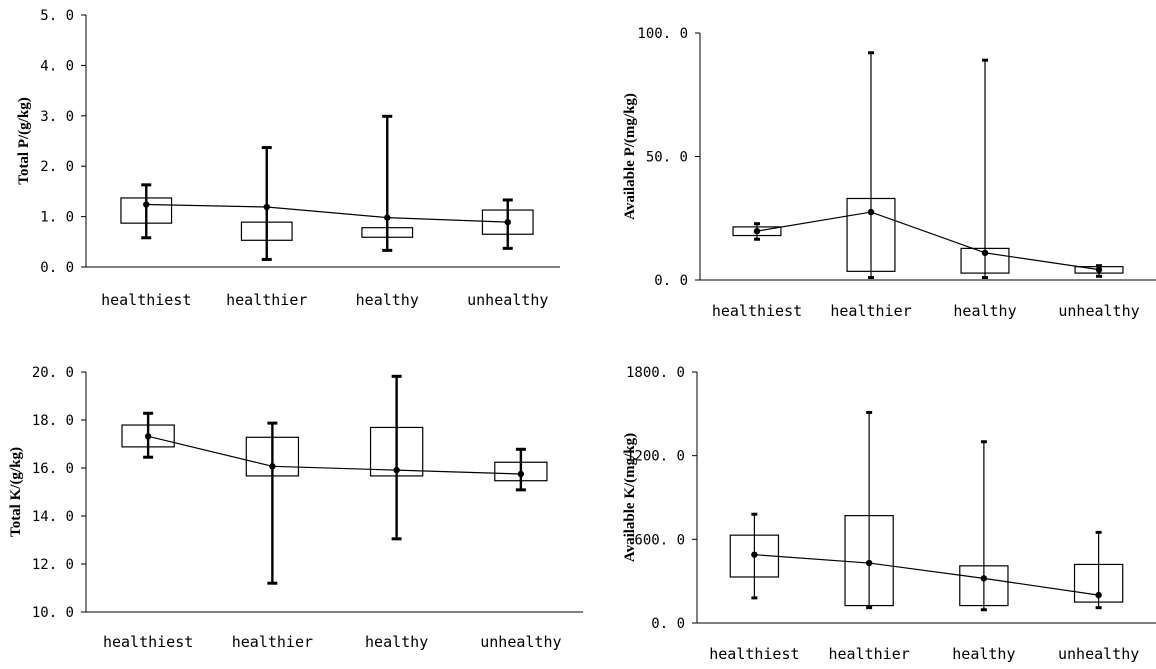 The height and width of the screenshot is (669, 1156). What do you see at coordinates (757, 311) in the screenshot?
I see `c1-x-tick-label: healthiest` at bounding box center [757, 311].